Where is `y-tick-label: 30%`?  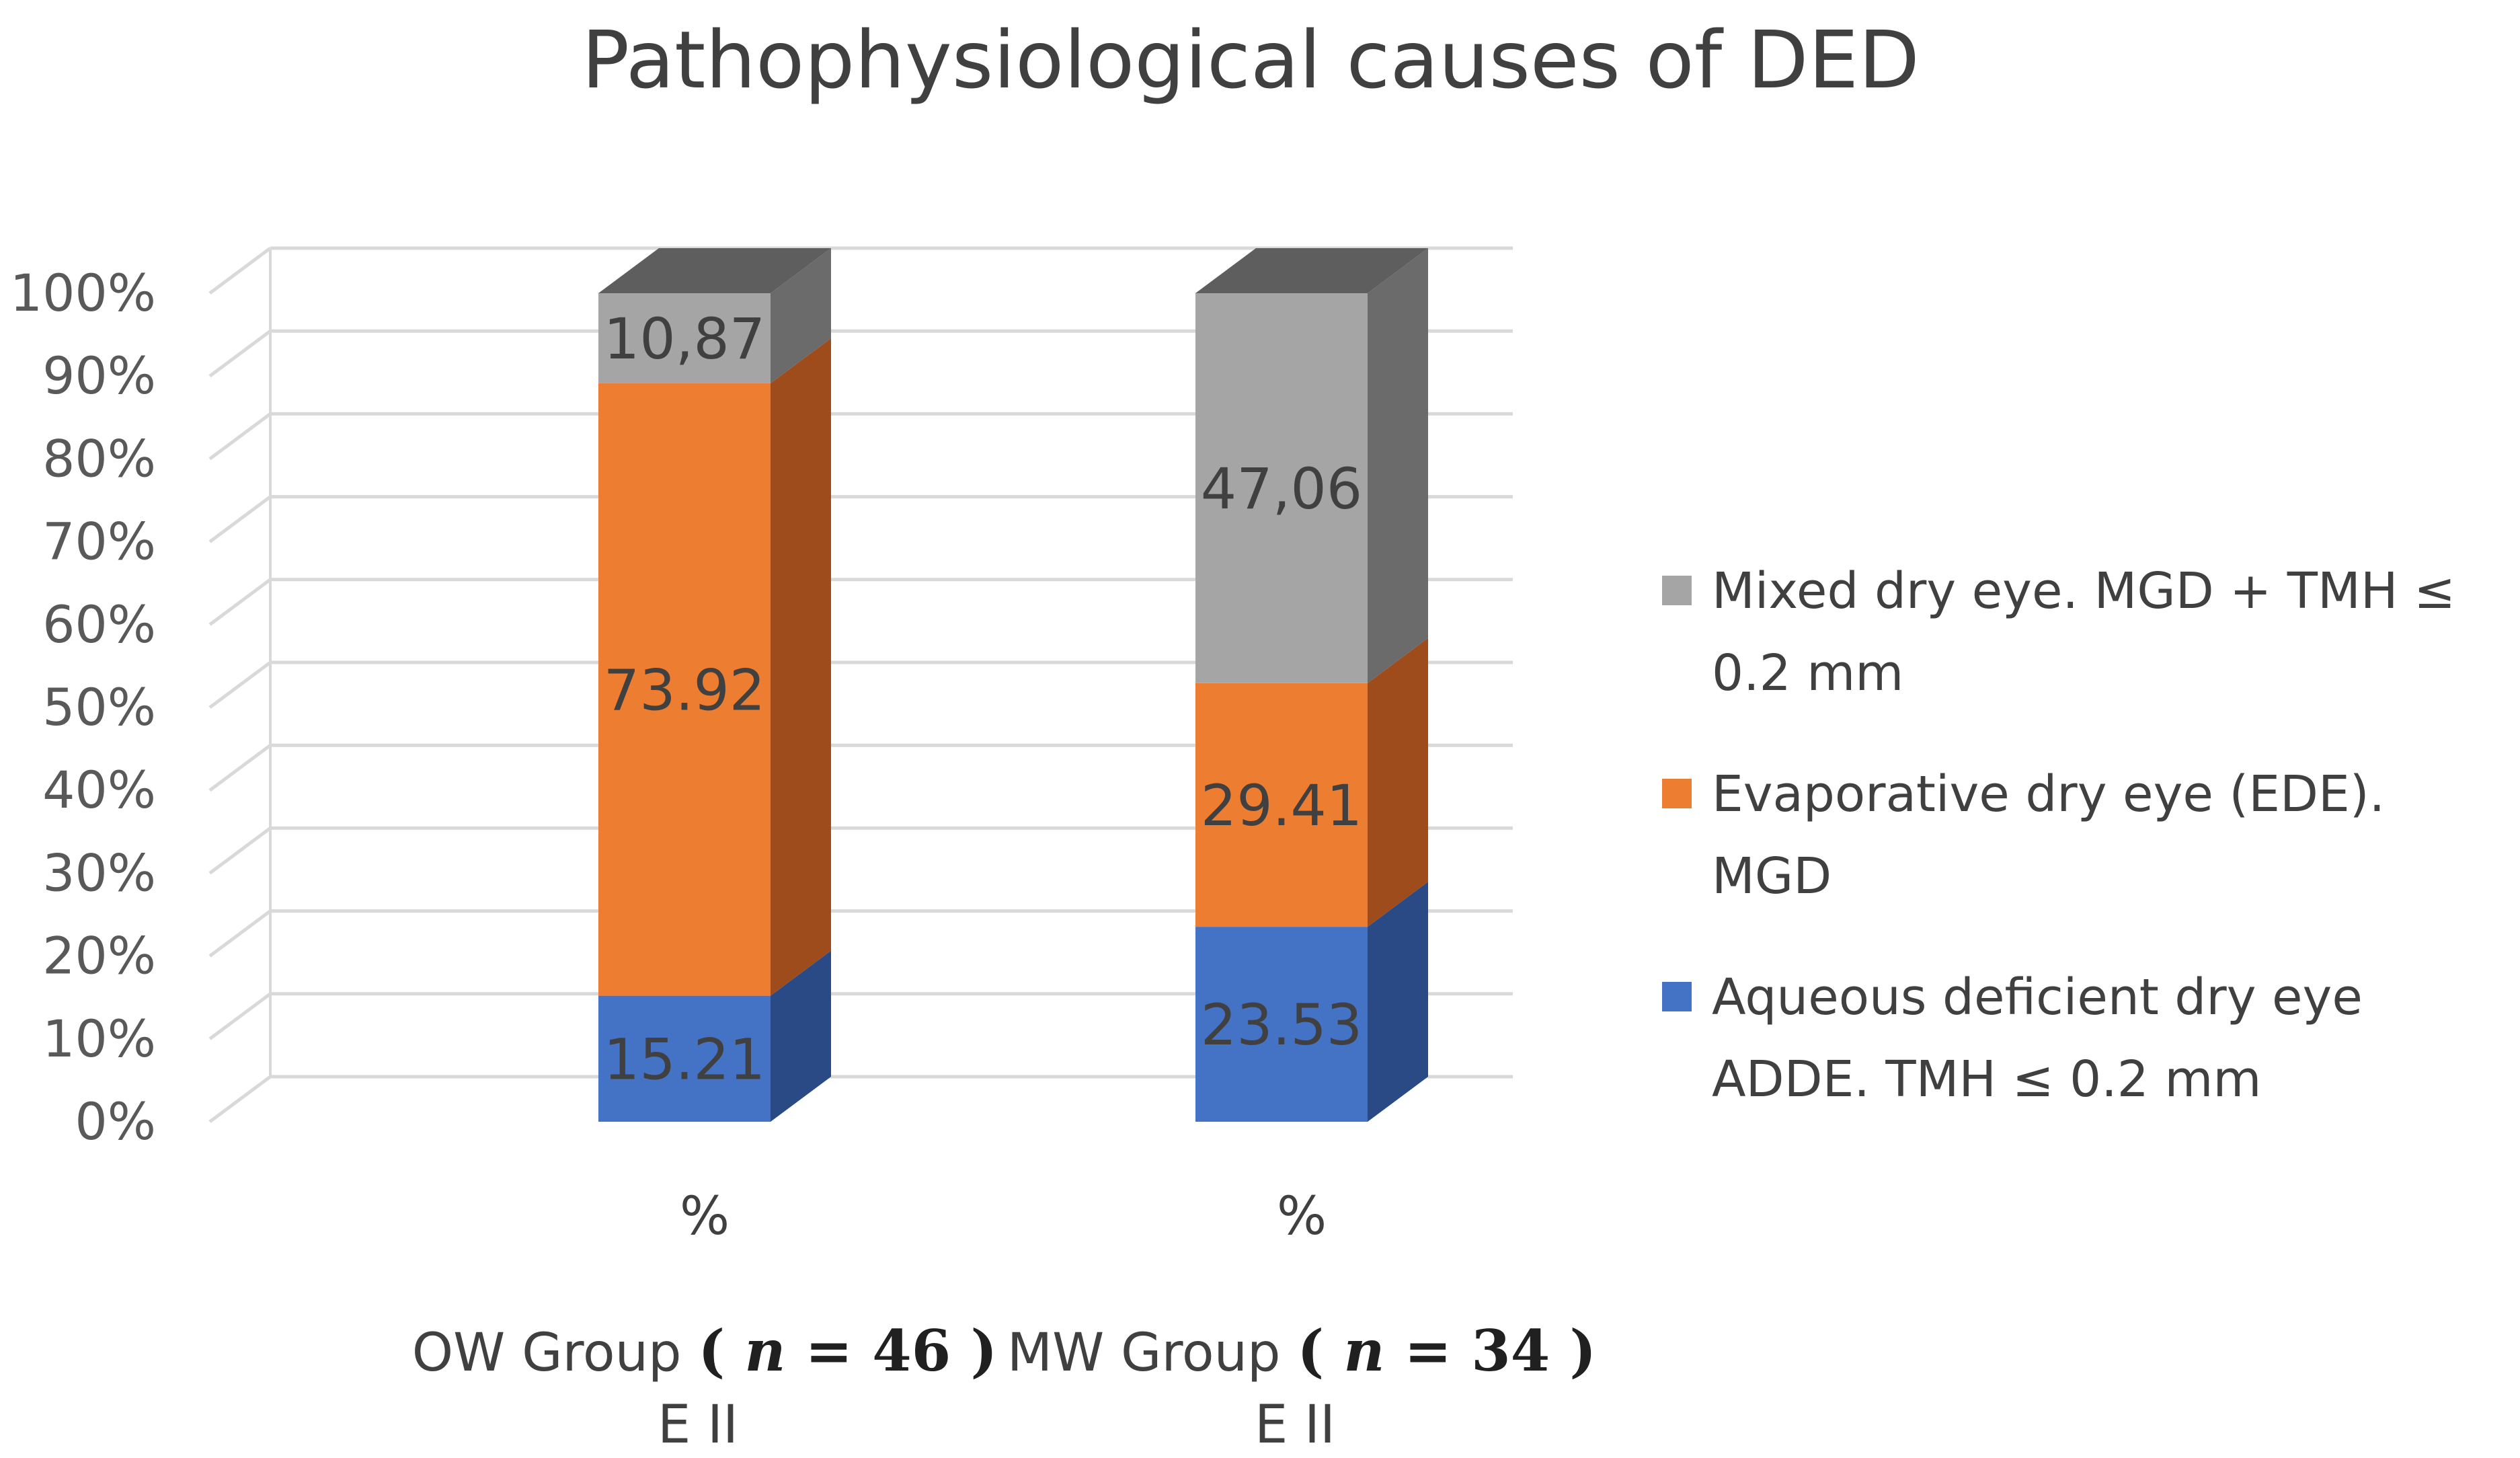 y-tick-label: 30% is located at coordinates (99, 873).